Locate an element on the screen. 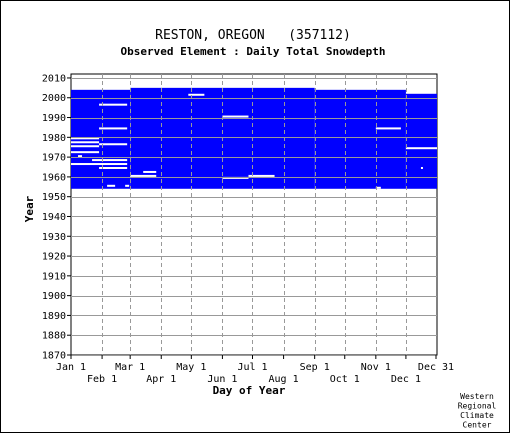  x-tick-label-sep-1: Sep 1 is located at coordinates (315, 367).